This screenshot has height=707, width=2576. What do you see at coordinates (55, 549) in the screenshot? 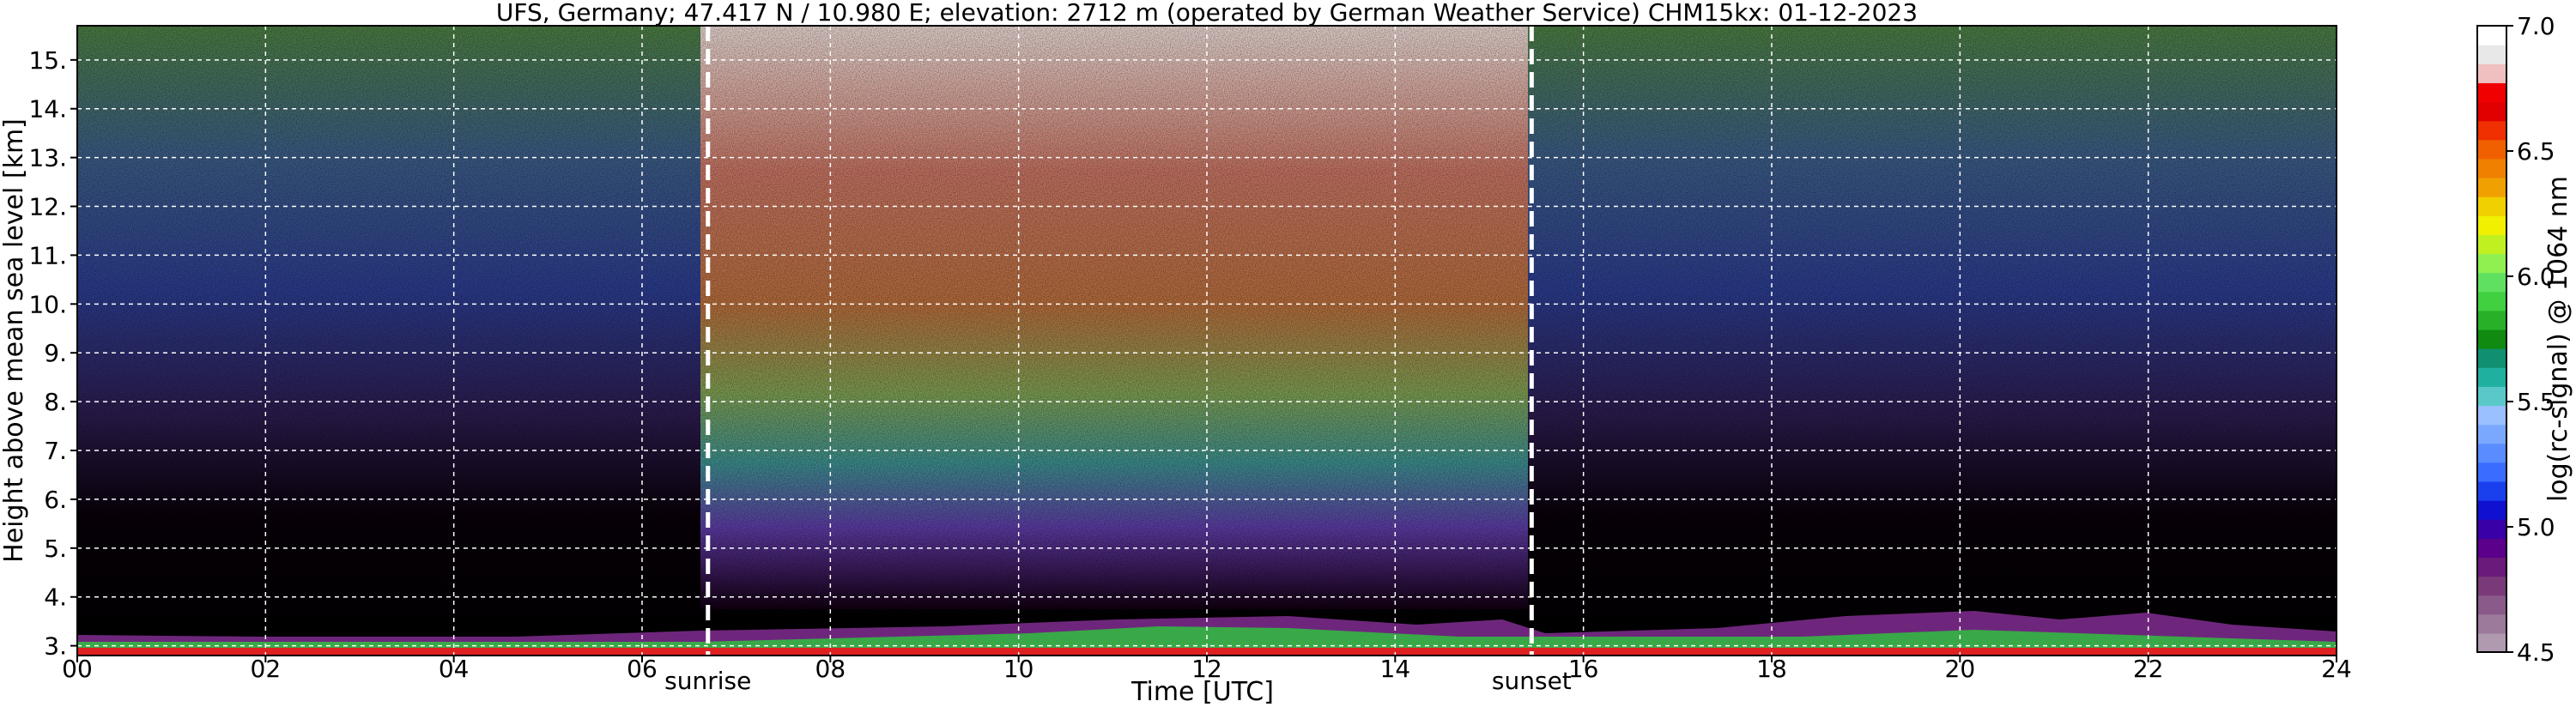
I see `y-tick-label: 5.` at bounding box center [55, 549].